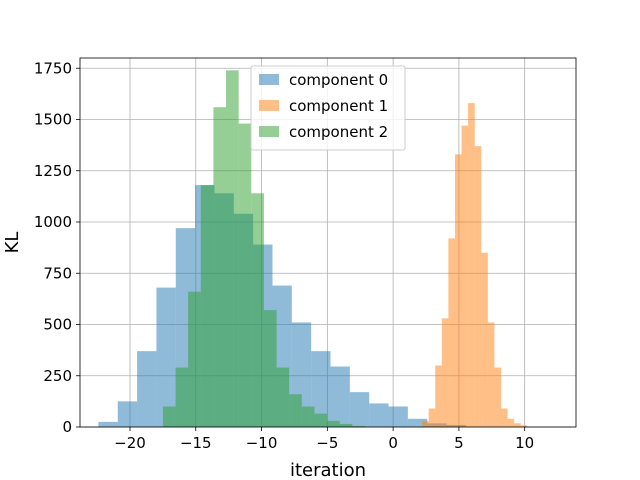 Image resolution: width=640 pixels, height=480 pixels. Describe the element at coordinates (130, 443) in the screenshot. I see `x-tick-label: −20` at that location.